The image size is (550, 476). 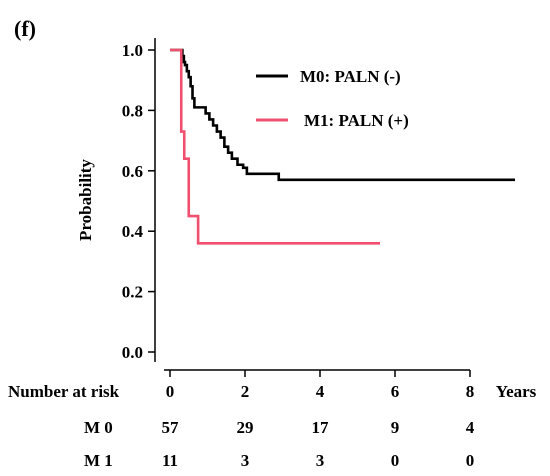 What do you see at coordinates (350, 76) in the screenshot?
I see `legend-label: M0: PALN (-)` at bounding box center [350, 76].